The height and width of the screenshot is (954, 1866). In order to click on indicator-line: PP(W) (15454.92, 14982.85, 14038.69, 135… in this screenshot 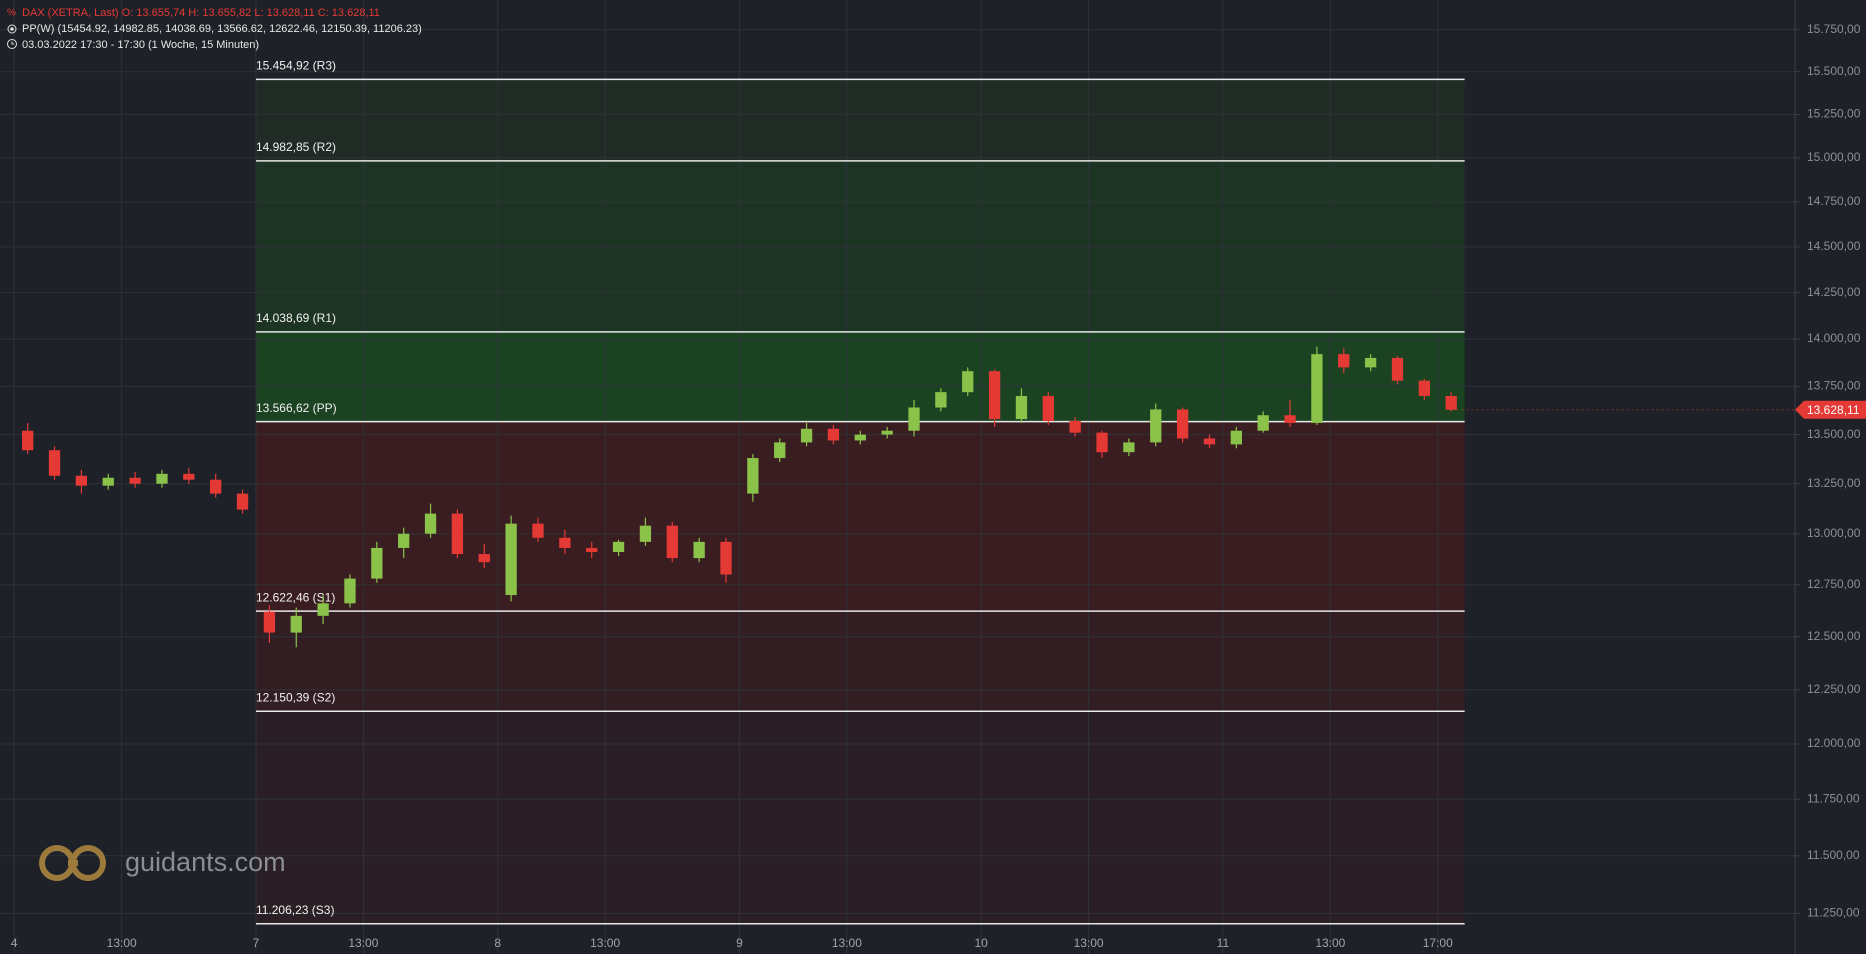, I will do `click(222, 29)`.